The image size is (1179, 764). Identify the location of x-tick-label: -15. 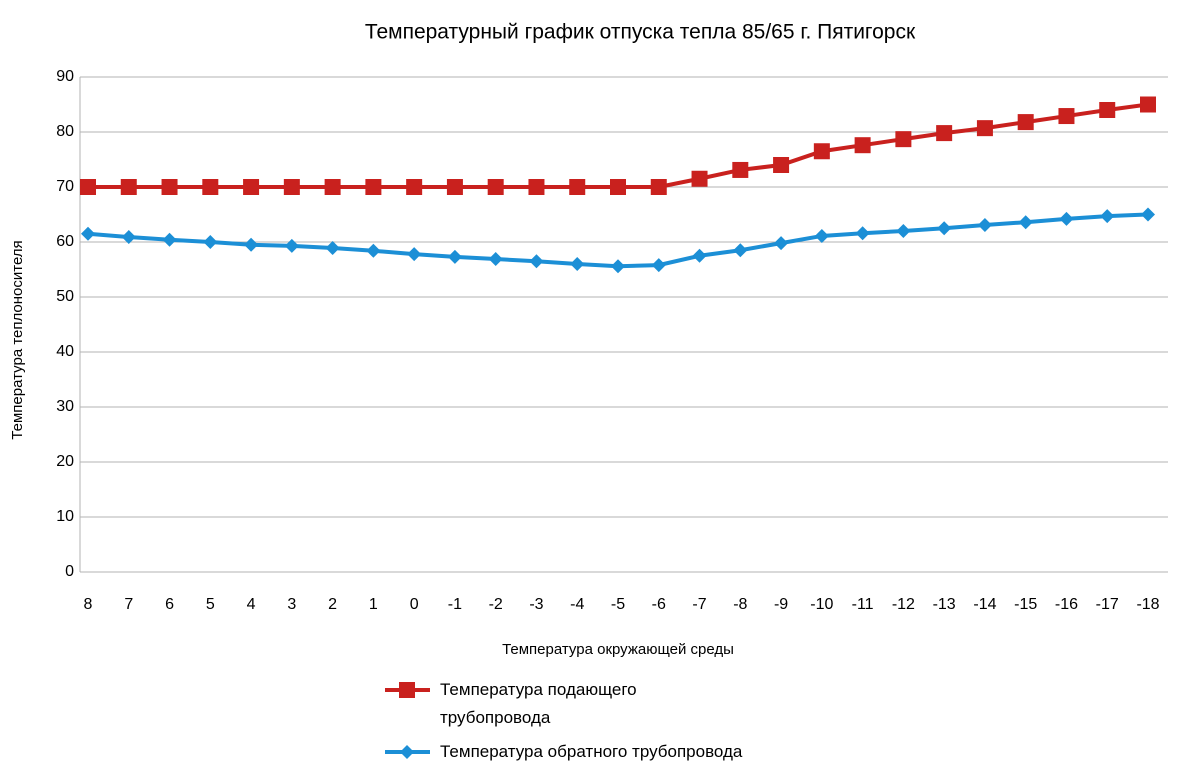
(1025, 604).